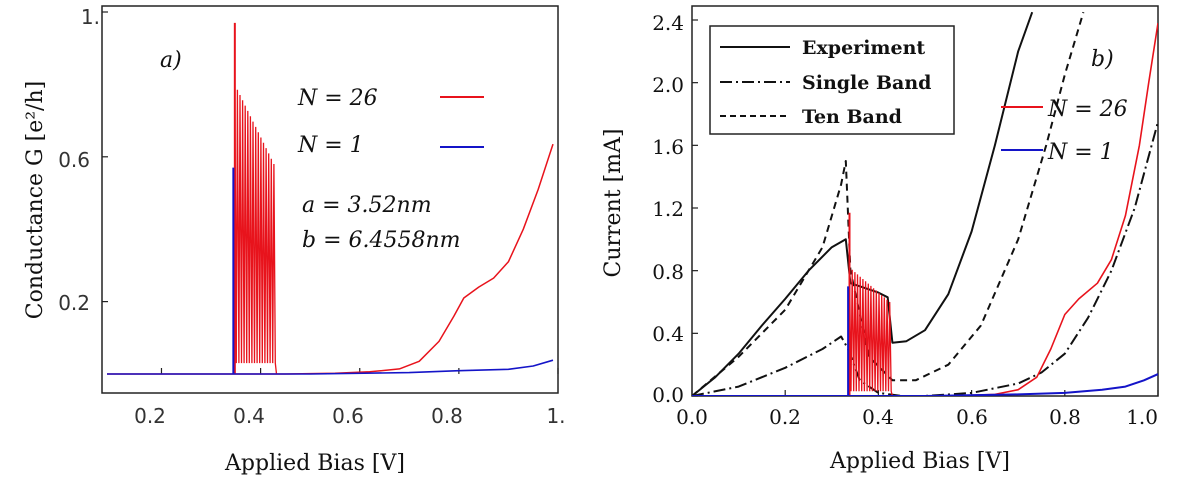 The width and height of the screenshot is (1183, 480). I want to click on chart-b-panel-label: b), so click(1102, 59).